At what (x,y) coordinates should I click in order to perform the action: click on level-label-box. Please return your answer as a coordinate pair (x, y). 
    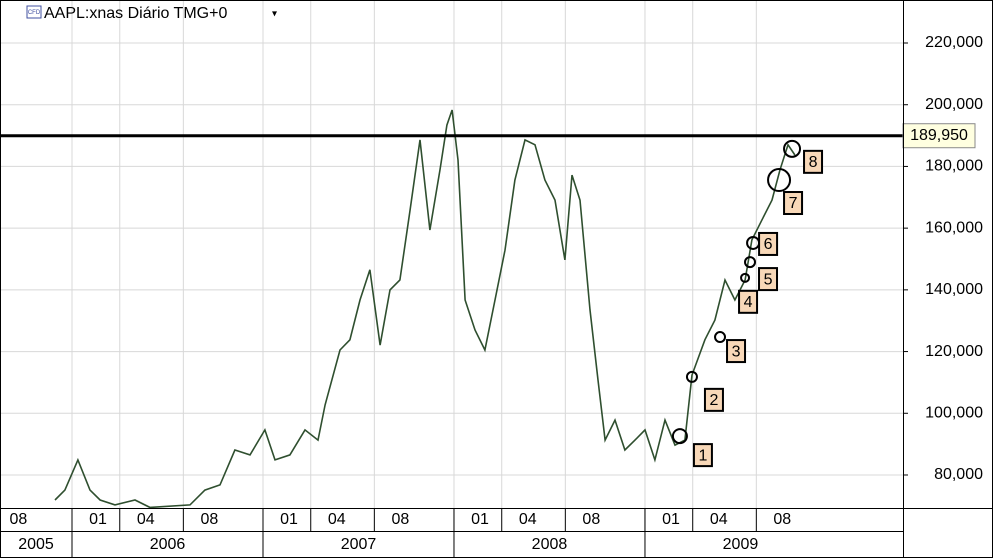
    Looking at the image, I should click on (939, 136).